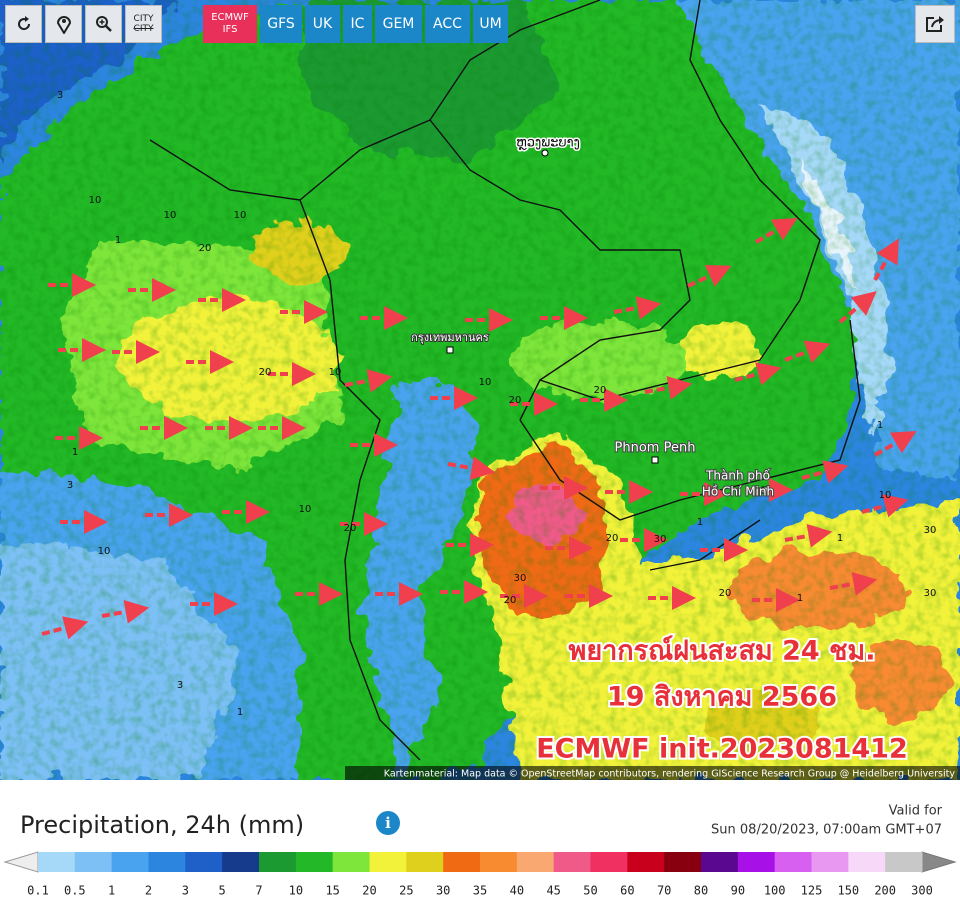 The image size is (960, 900). What do you see at coordinates (664, 891) in the screenshot?
I see `colorbar-tick-label: 70` at bounding box center [664, 891].